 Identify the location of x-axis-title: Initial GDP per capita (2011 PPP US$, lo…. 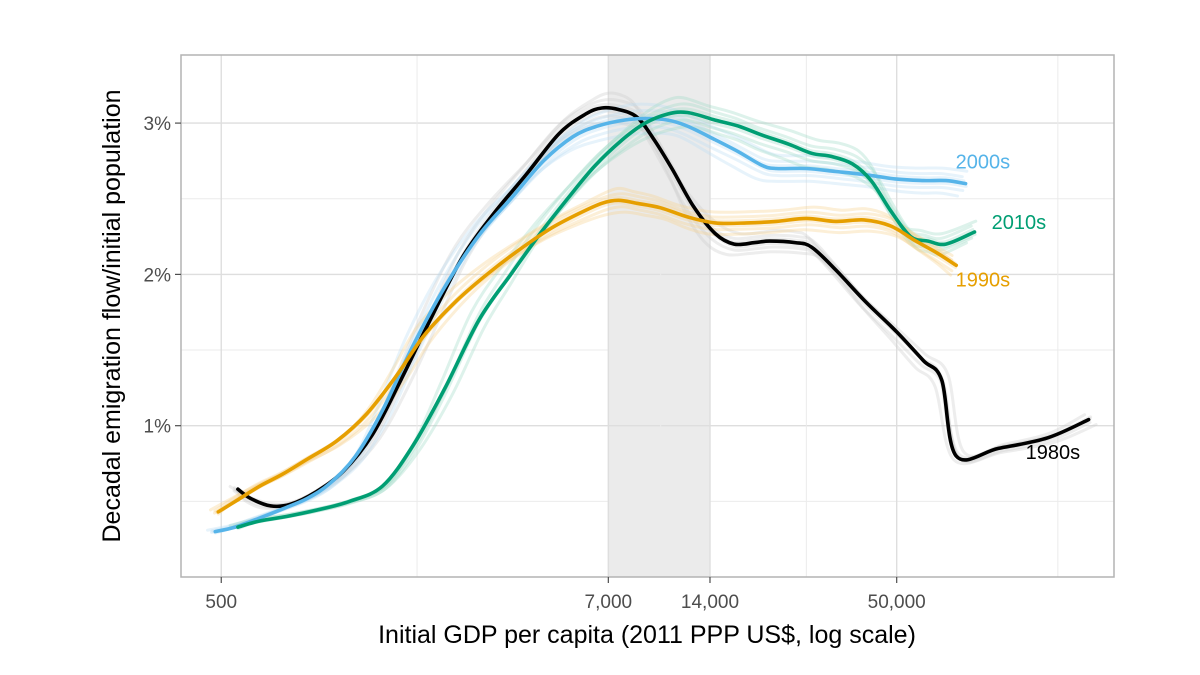
(647, 635).